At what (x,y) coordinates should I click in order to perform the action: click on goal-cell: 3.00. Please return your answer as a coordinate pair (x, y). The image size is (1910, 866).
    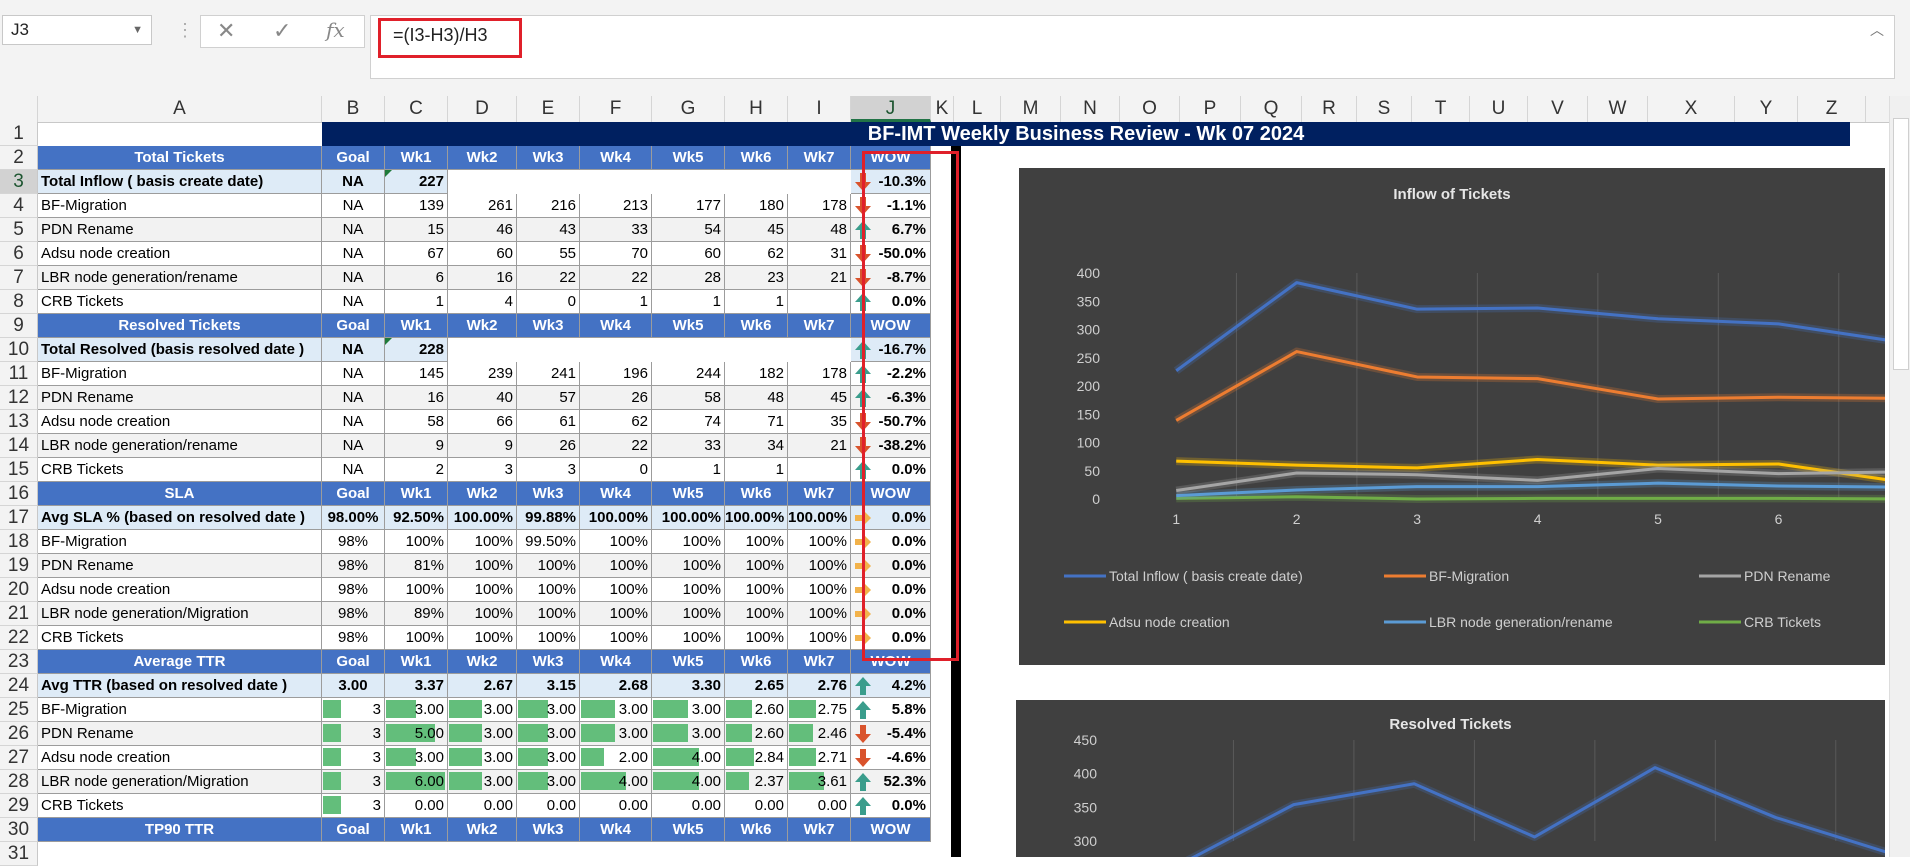
    Looking at the image, I should click on (353, 686).